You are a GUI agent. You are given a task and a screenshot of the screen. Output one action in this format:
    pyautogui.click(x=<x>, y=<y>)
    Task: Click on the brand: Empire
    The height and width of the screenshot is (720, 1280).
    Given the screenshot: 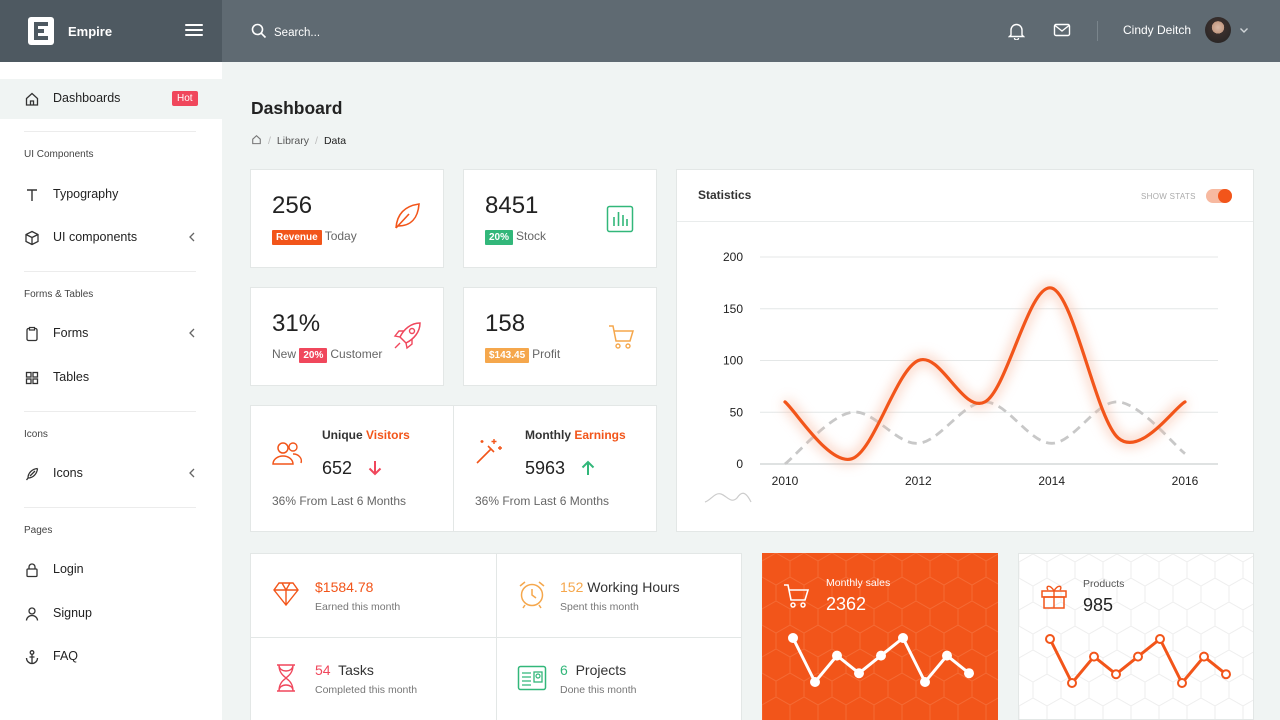 What is the action you would take?
    pyautogui.click(x=111, y=31)
    